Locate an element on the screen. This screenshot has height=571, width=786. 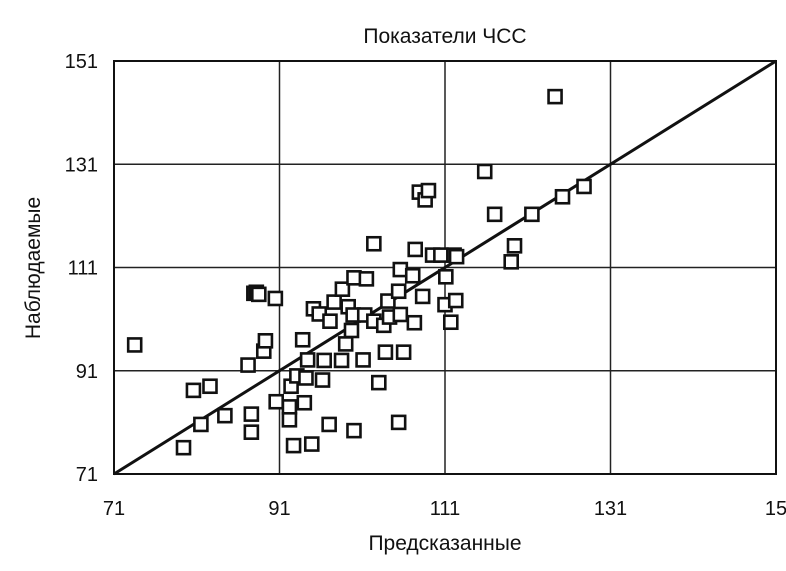
x-tick-label: 91 is located at coordinates (279, 509).